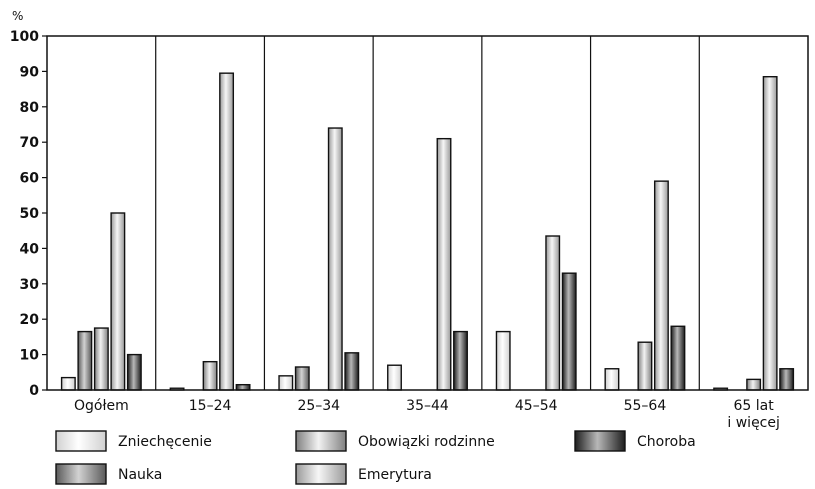 Image resolution: width=815 pixels, height=489 pixels. What do you see at coordinates (536, 406) in the screenshot?
I see `x-category-label: 45–54` at bounding box center [536, 406].